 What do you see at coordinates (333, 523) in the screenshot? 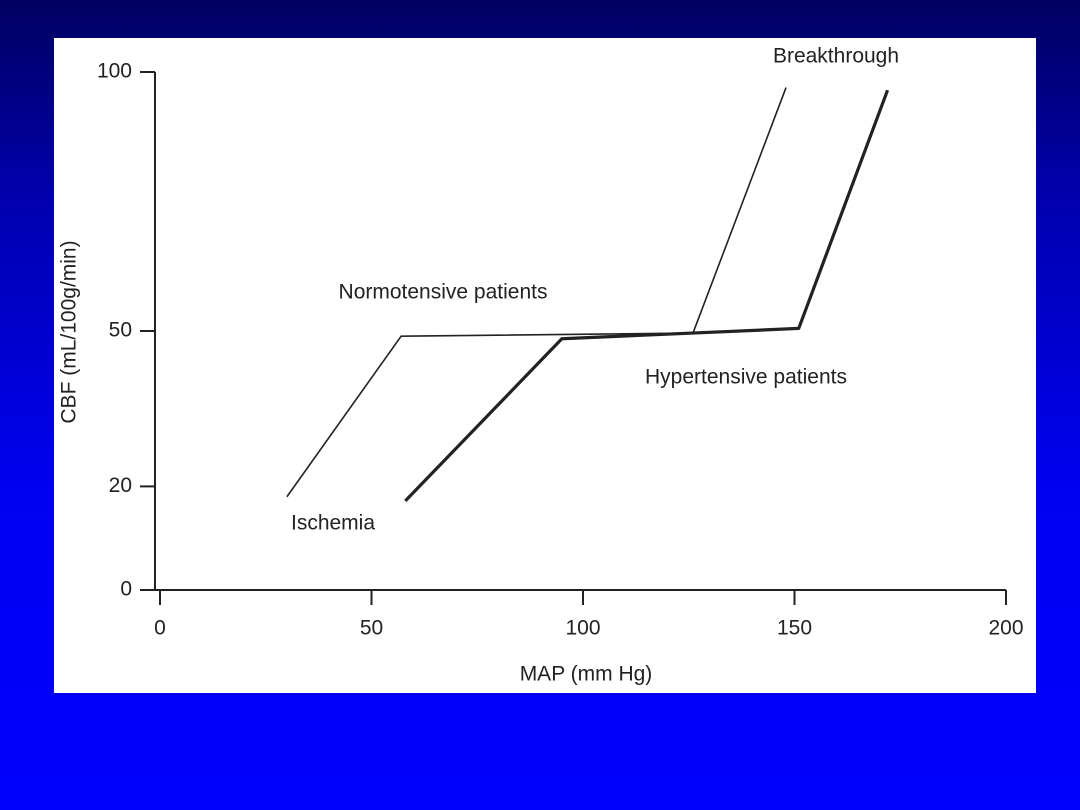
I see `annotation: Ischemia` at bounding box center [333, 523].